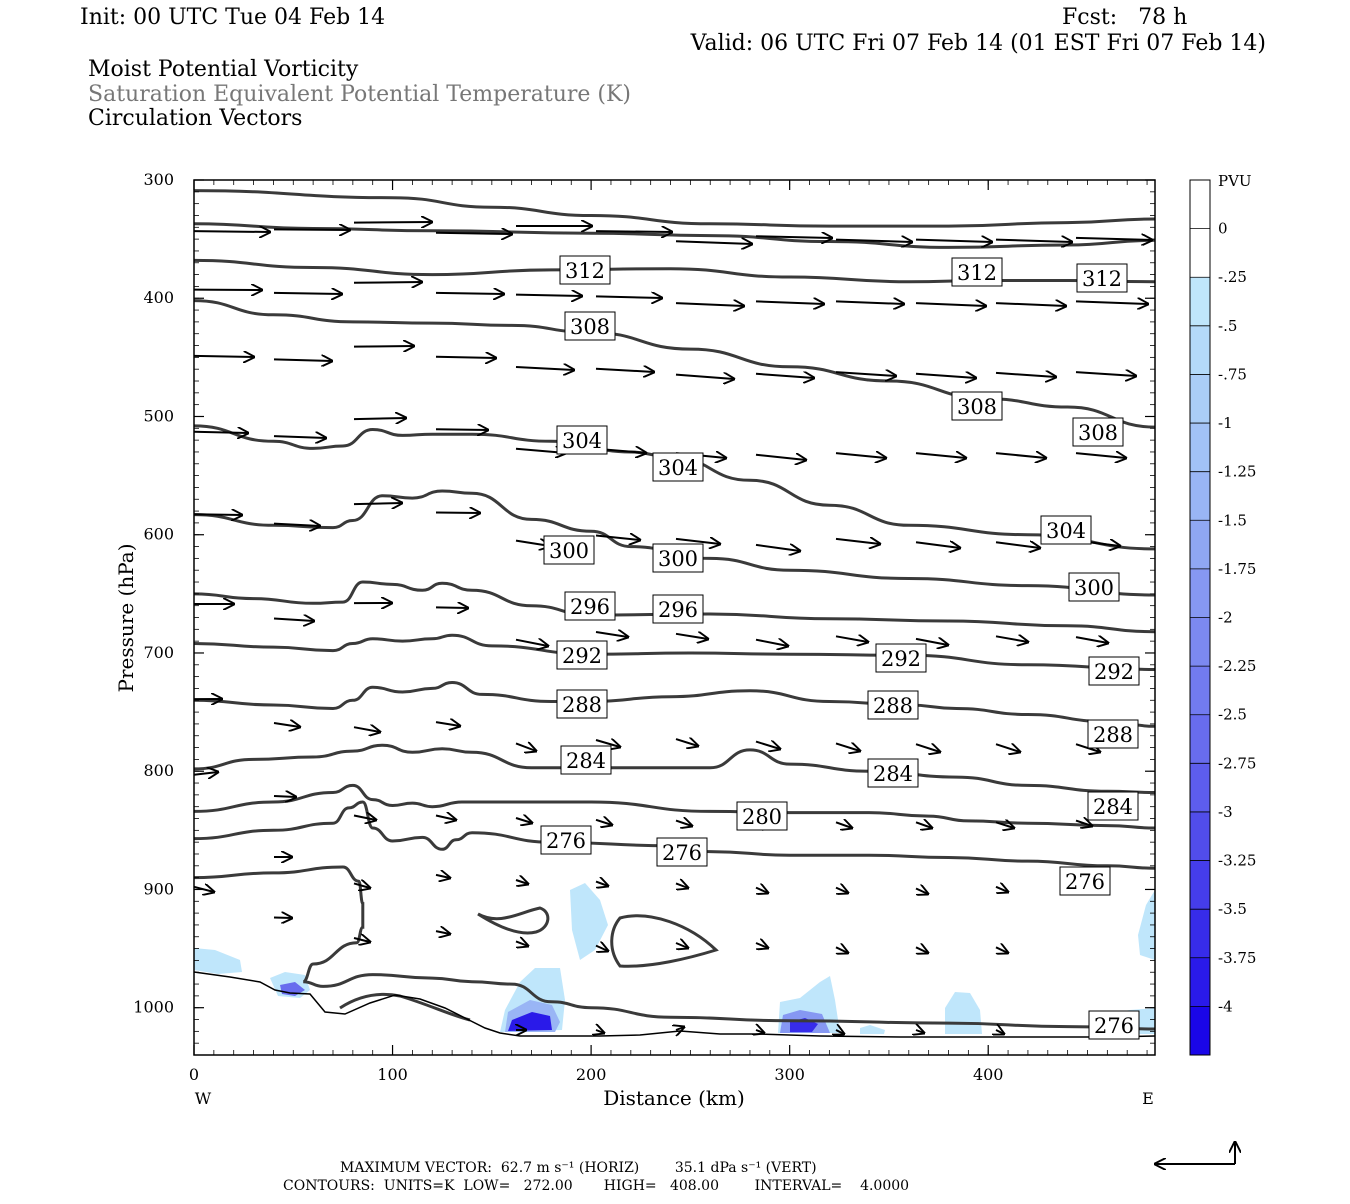 This screenshot has width=1350, height=1204. What do you see at coordinates (513, 920) in the screenshot?
I see `closed-contour` at bounding box center [513, 920].